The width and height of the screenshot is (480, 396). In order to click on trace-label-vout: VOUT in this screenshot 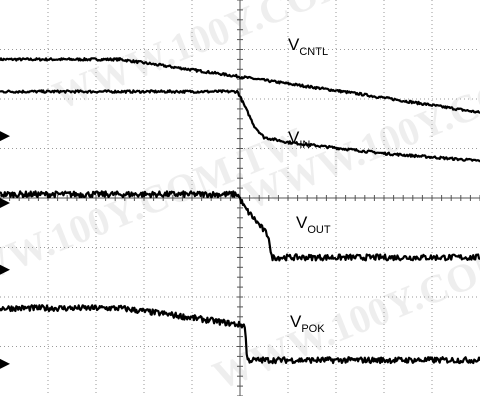, I will do `click(313, 224)`.